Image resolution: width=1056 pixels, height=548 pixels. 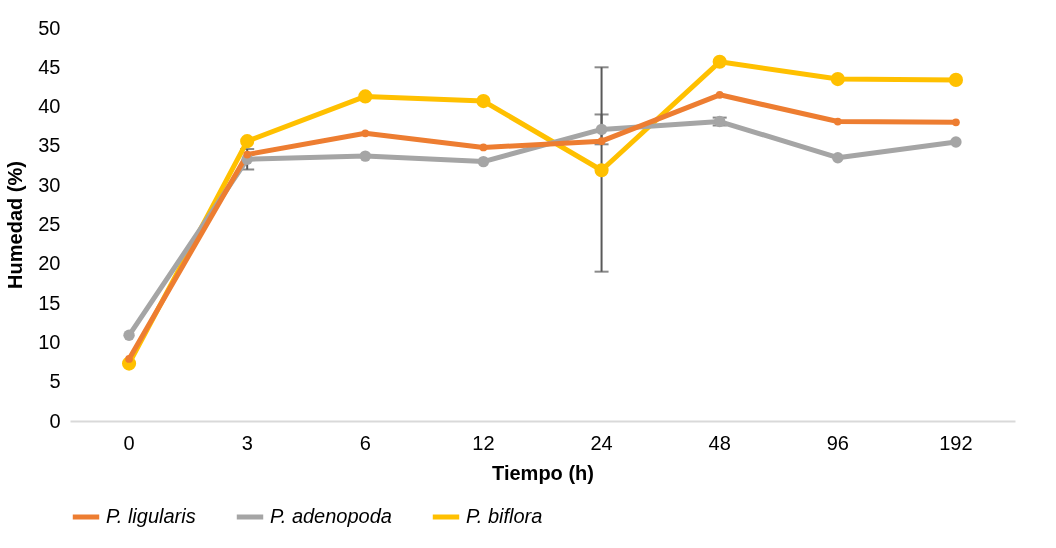 I want to click on y-tick-label: 45, so click(x=49, y=66).